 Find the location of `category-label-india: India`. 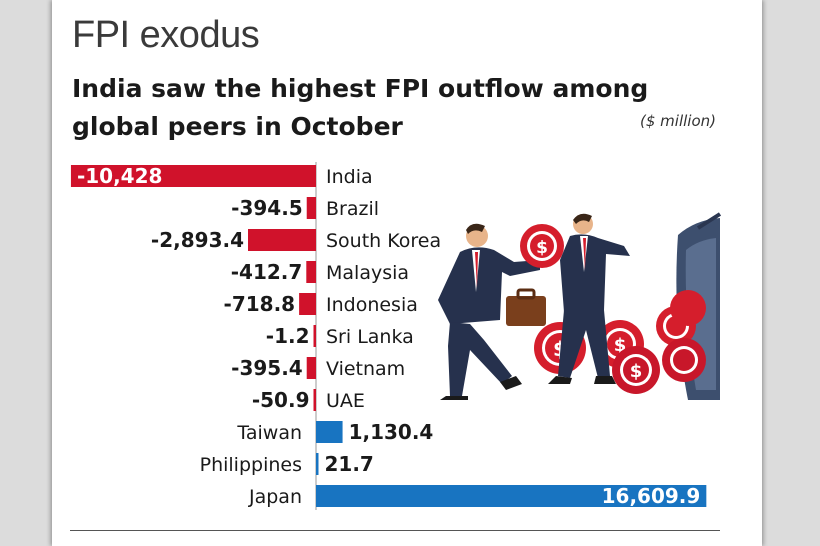

category-label-india: India is located at coordinates (349, 177).